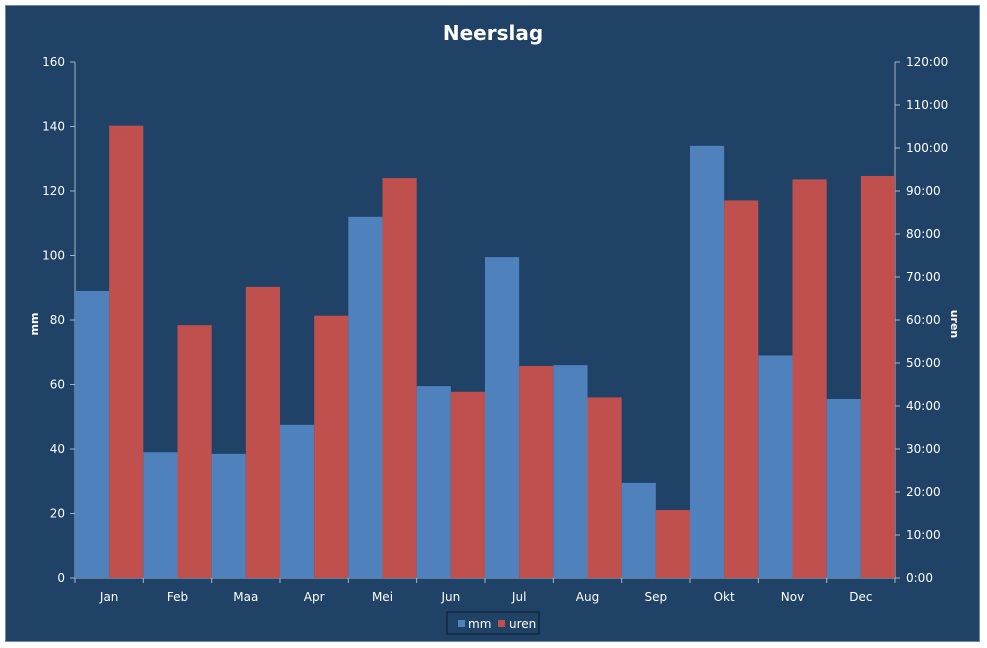 Image resolution: width=987 pixels, height=648 pixels. I want to click on bar-uren-apr, so click(331, 446).